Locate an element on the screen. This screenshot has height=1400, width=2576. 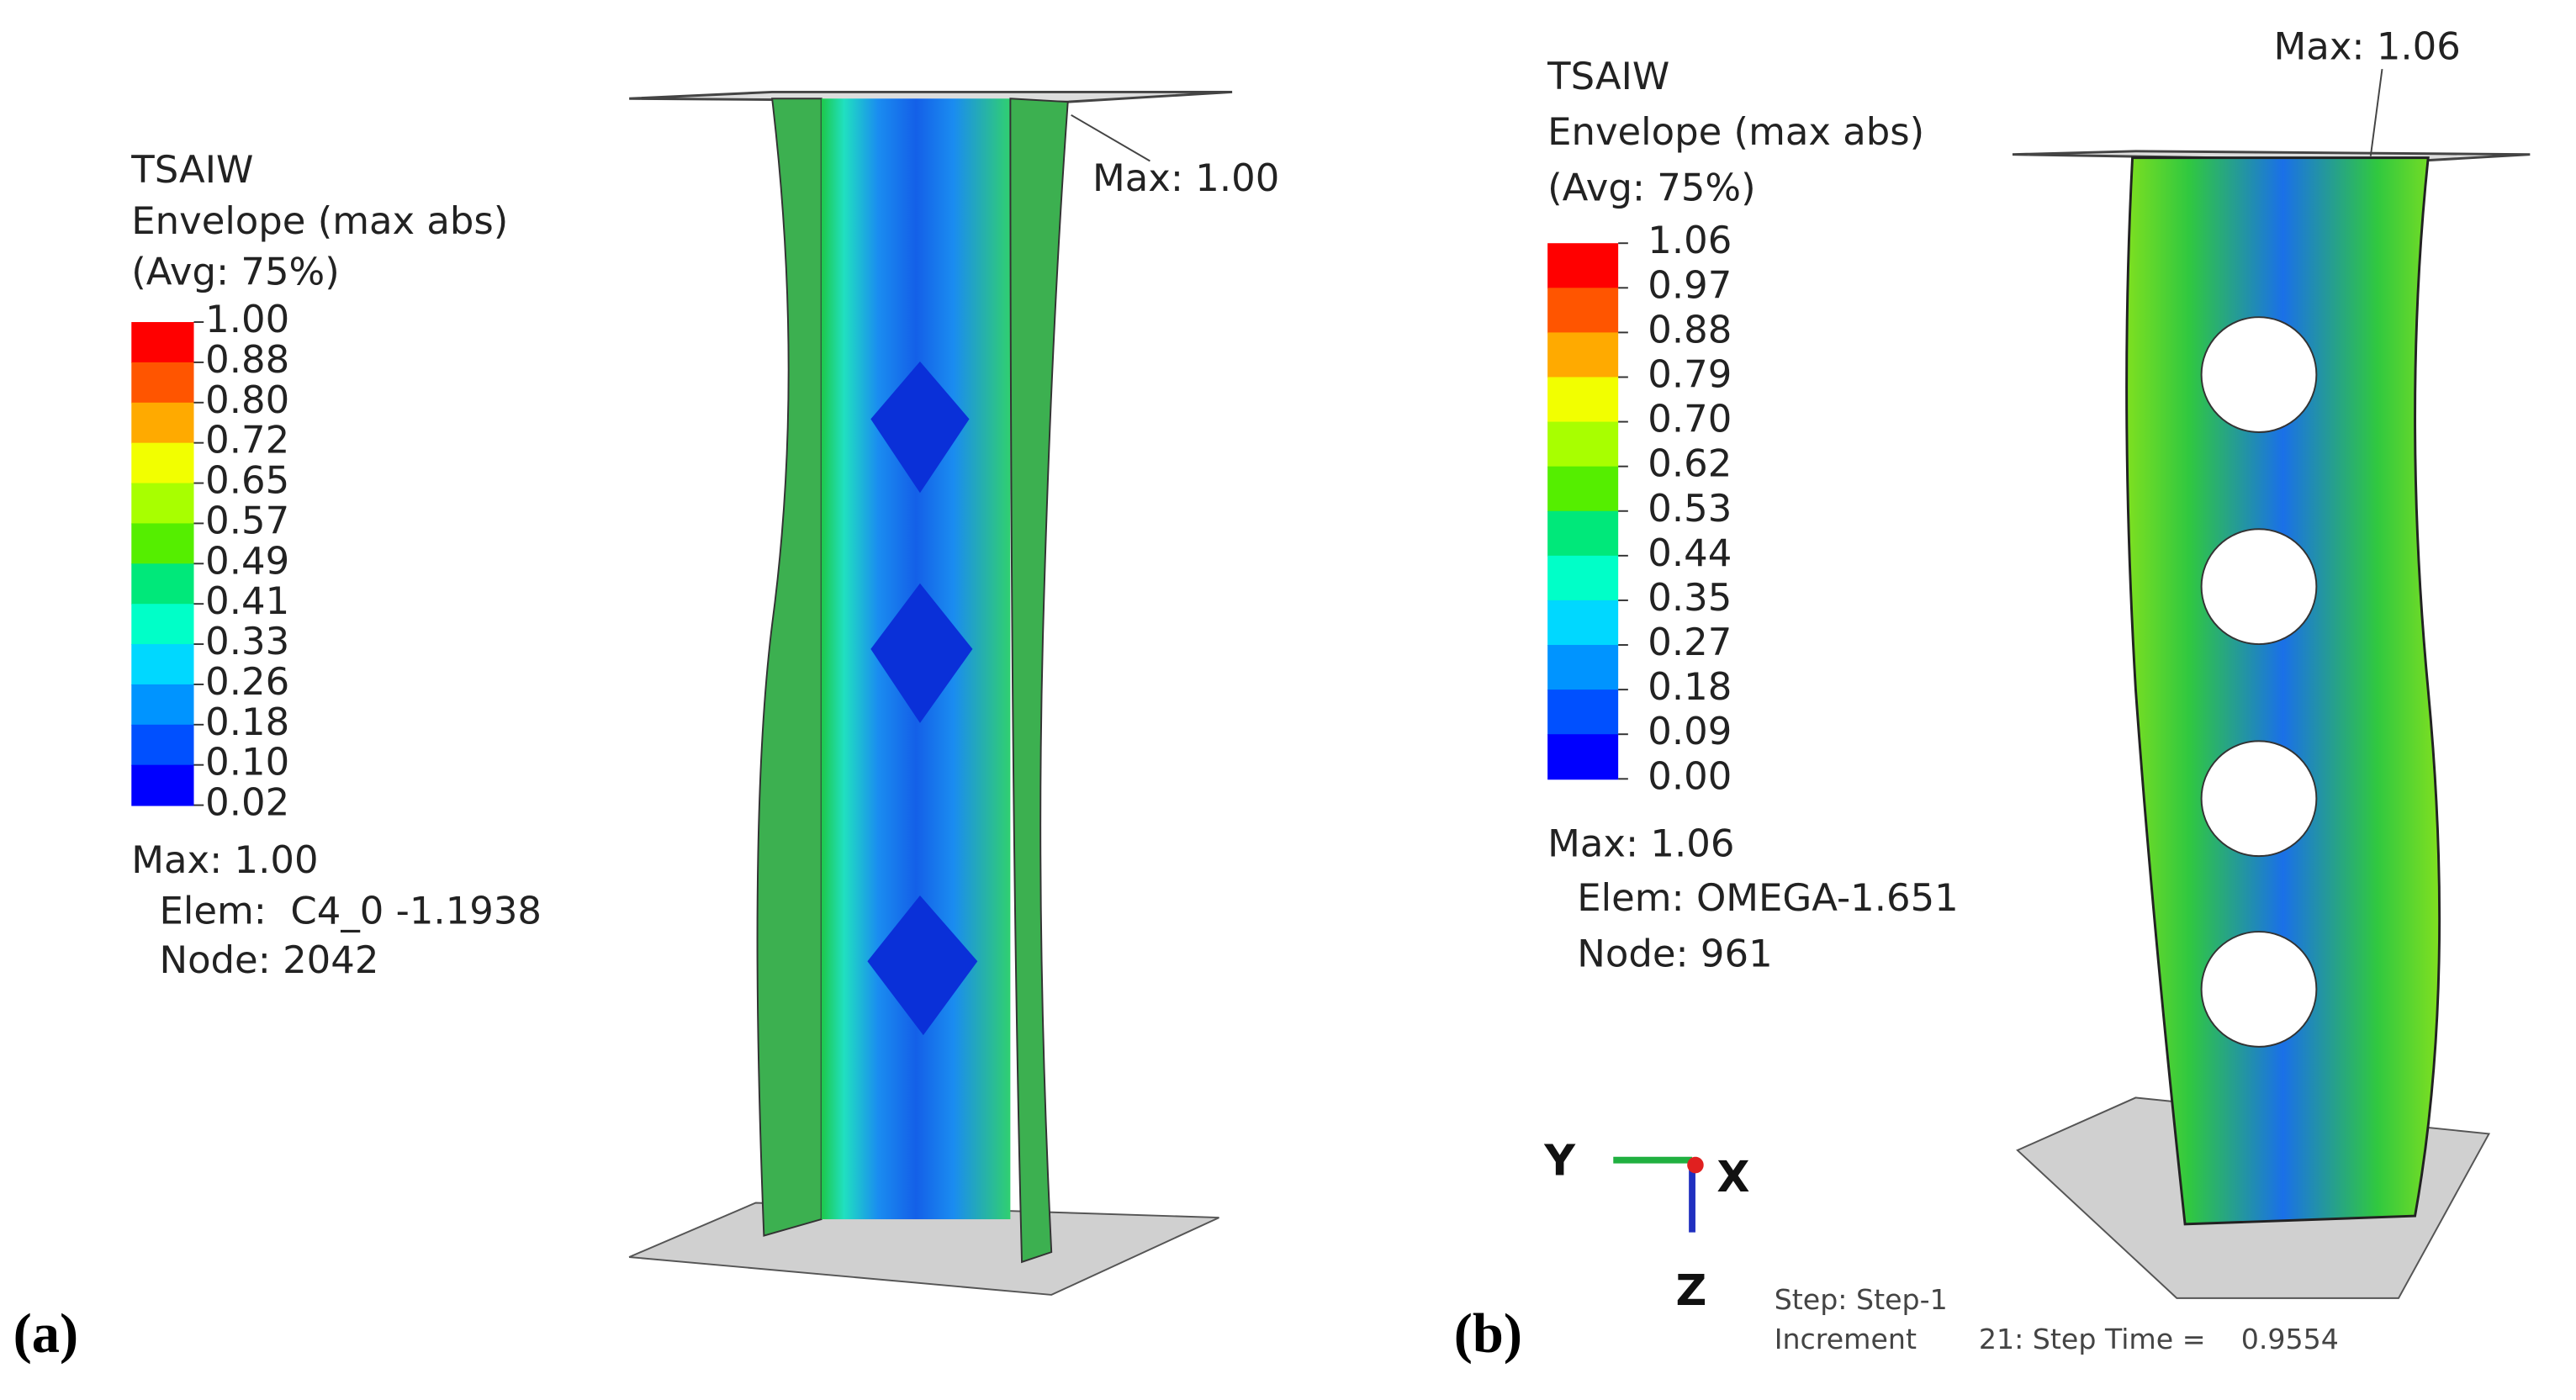
legend-level: 0.33 is located at coordinates (247, 641).